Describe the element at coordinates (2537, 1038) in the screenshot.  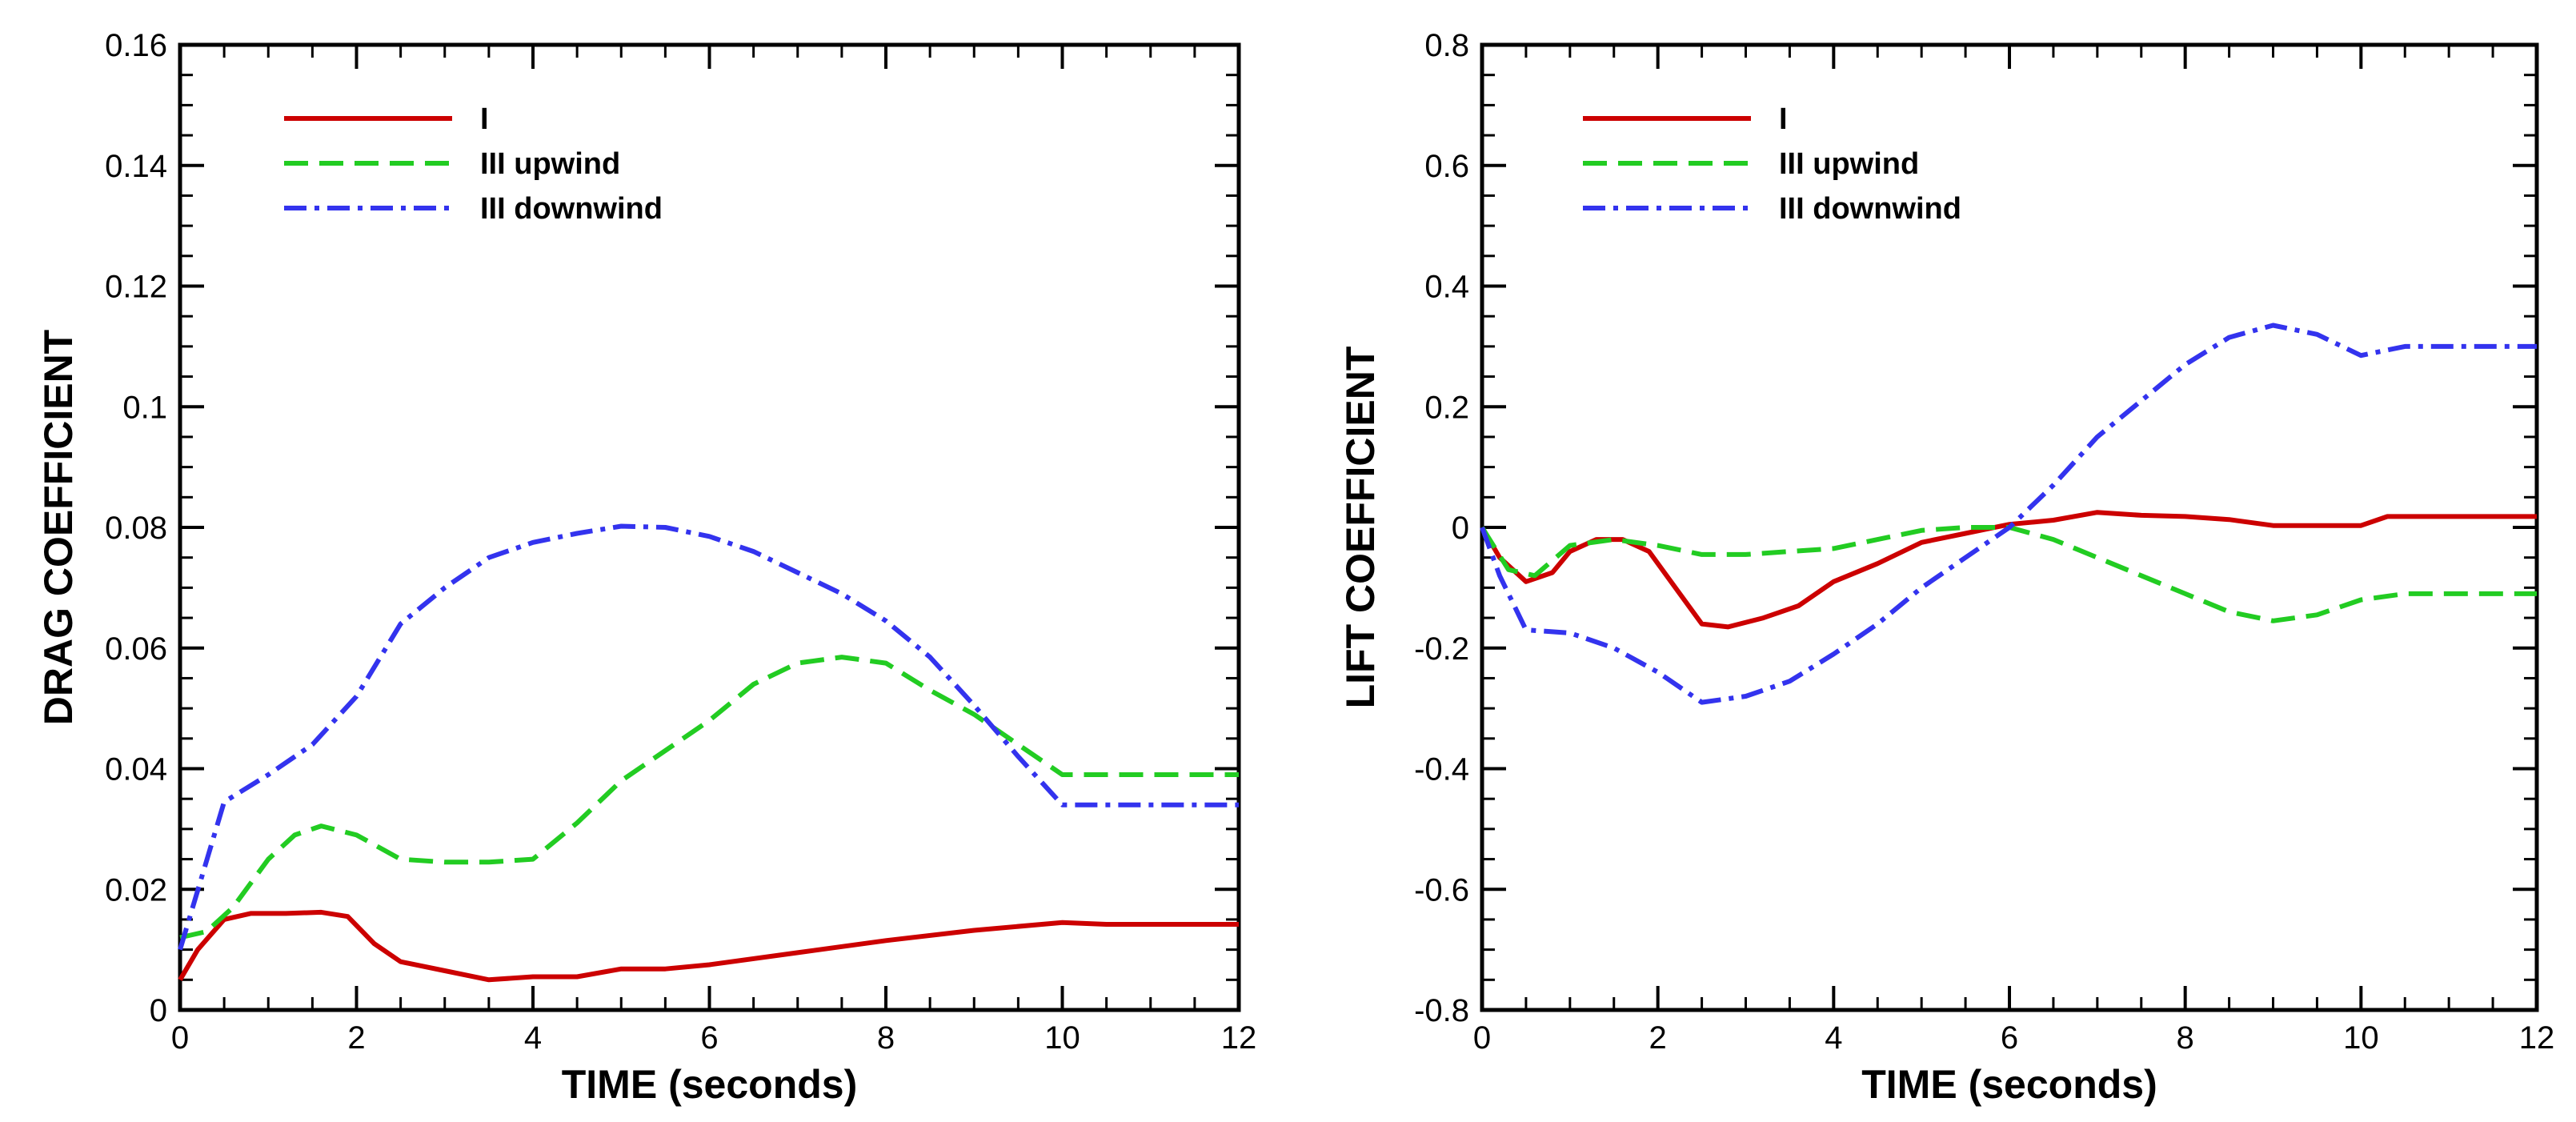
I see `lift-x-tick-label: 12` at that location.